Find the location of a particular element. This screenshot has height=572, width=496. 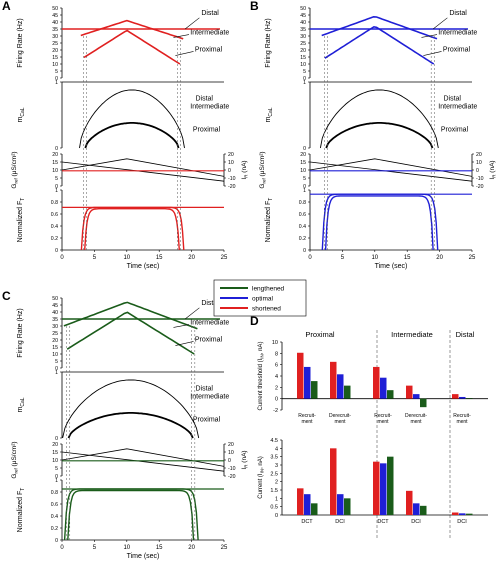

fr-tick-label: 30 is located at coordinates (303, 37).